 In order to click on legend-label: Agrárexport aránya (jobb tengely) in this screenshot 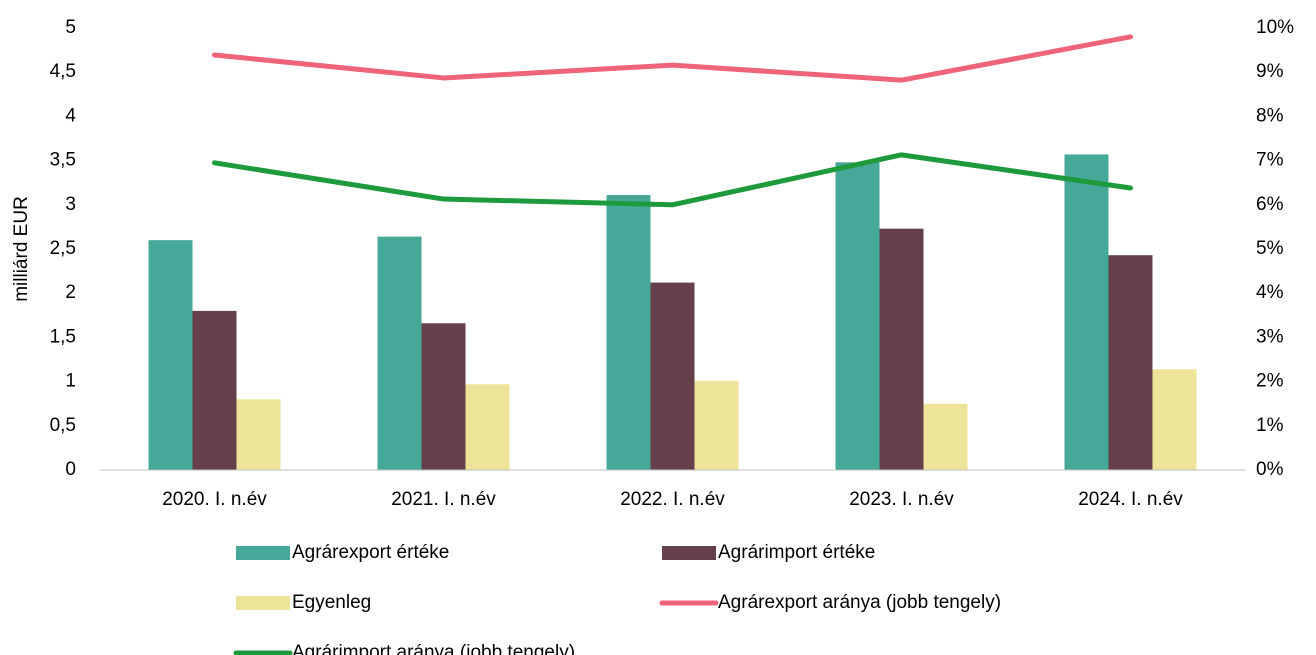, I will do `click(859, 602)`.